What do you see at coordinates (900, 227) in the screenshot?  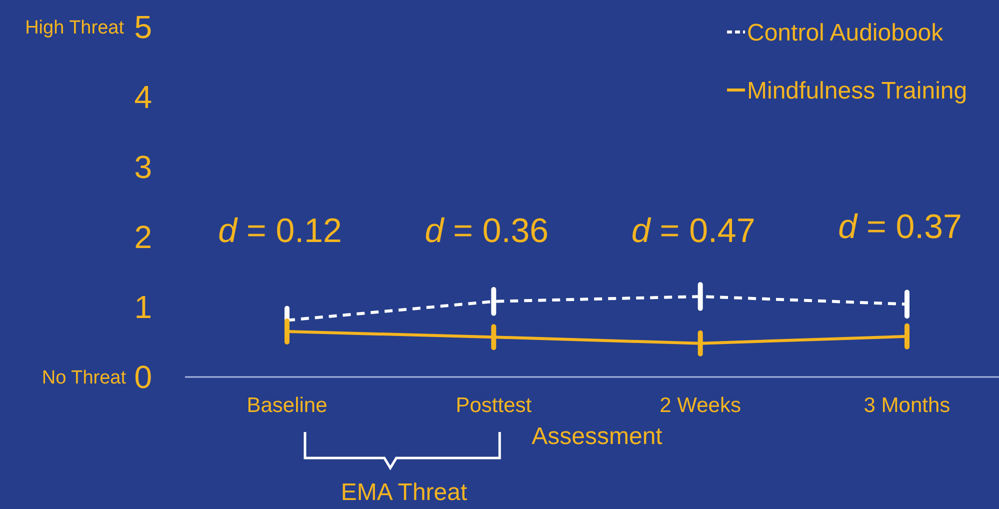 I see `annotation: d = 0.37` at bounding box center [900, 227].